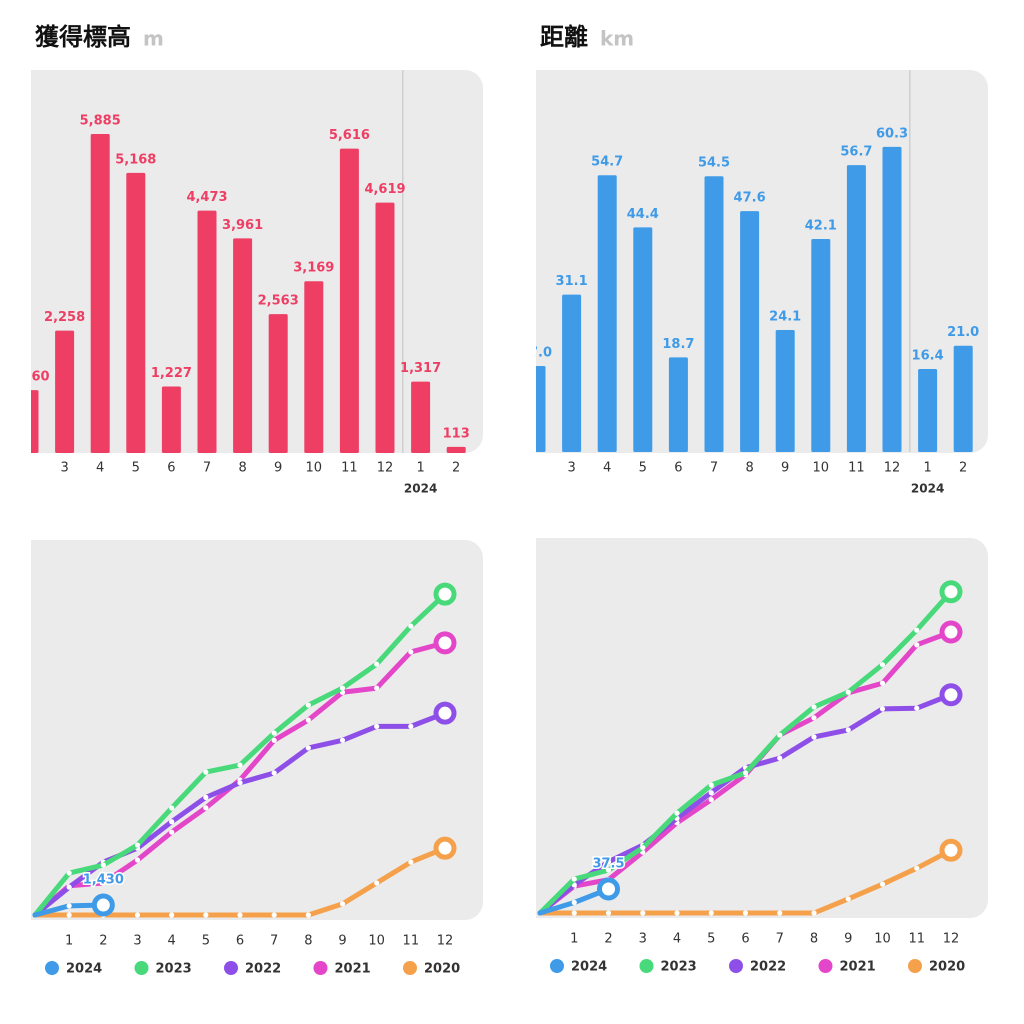 Image resolution: width=1024 pixels, height=1024 pixels. I want to click on x-tick-label: 2, so click(456, 468).